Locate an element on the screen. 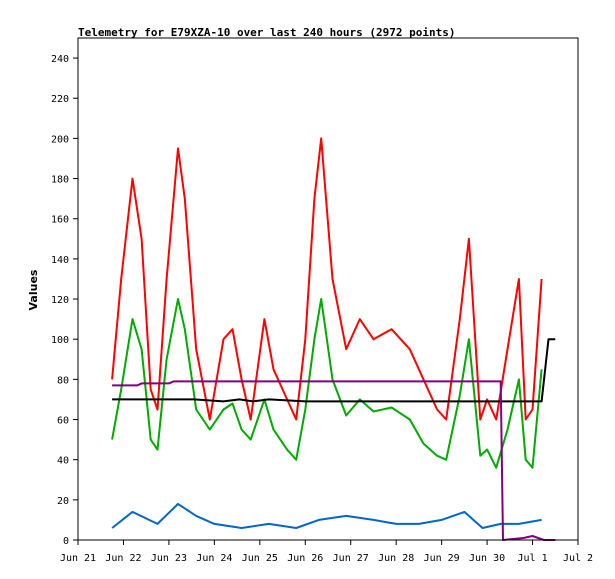 This screenshot has width=615, height=579. y-tick-label: 160 is located at coordinates (60, 220).